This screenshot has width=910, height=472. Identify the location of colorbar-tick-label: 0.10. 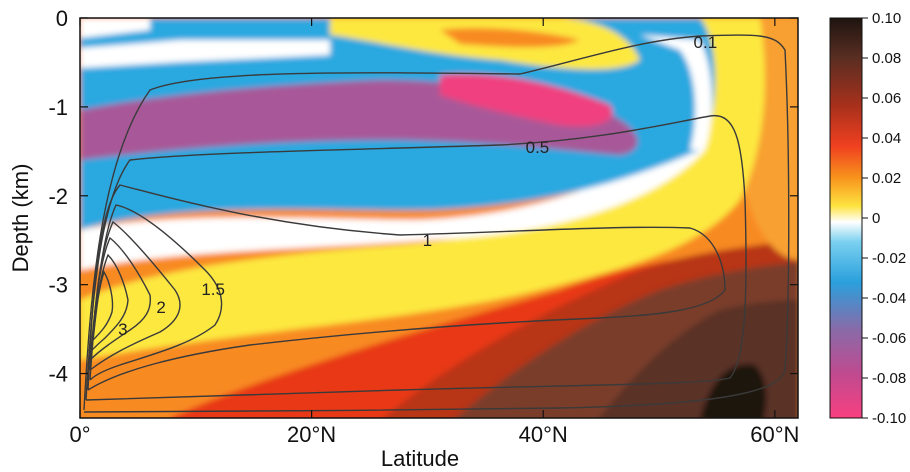
(886, 18).